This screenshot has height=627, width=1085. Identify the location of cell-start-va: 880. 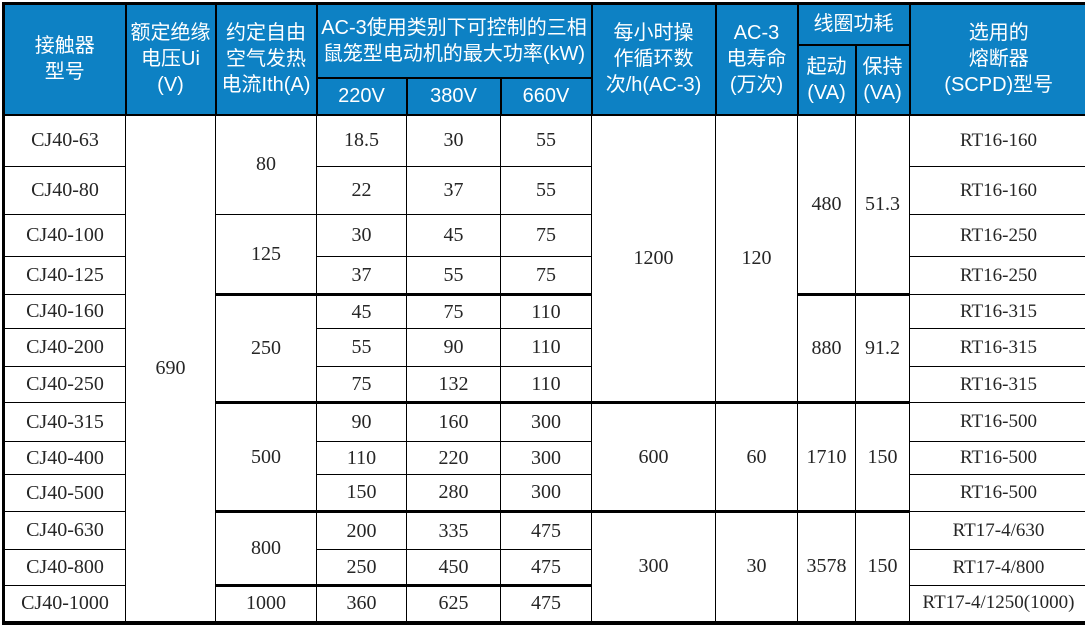
(826, 349).